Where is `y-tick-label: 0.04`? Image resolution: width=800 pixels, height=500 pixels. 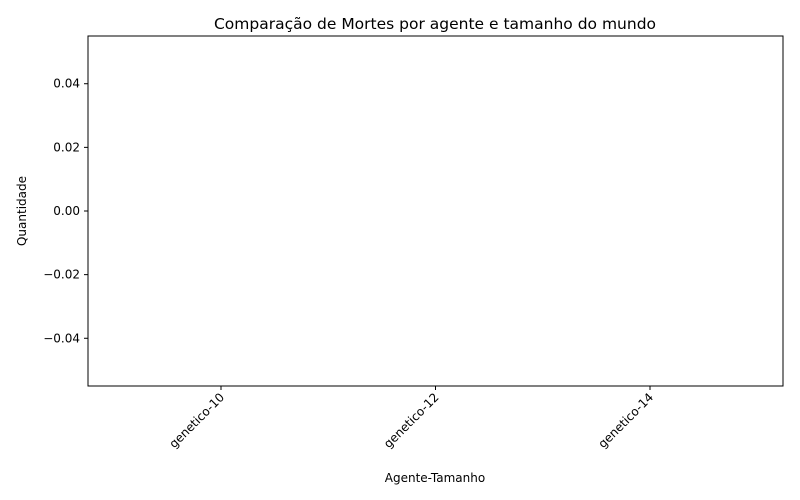 y-tick-label: 0.04 is located at coordinates (66, 84).